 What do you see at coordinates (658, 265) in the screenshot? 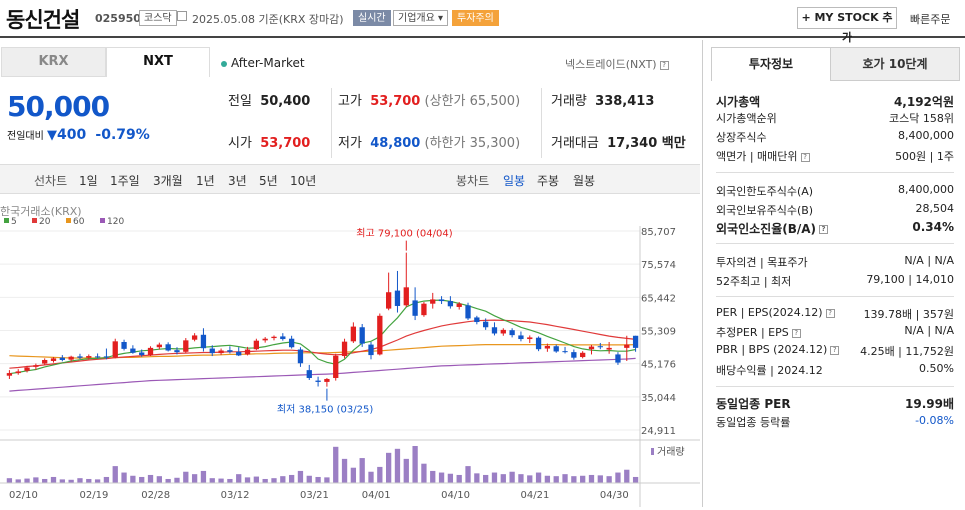
I see `y-tick-label: 75,574` at bounding box center [658, 265].